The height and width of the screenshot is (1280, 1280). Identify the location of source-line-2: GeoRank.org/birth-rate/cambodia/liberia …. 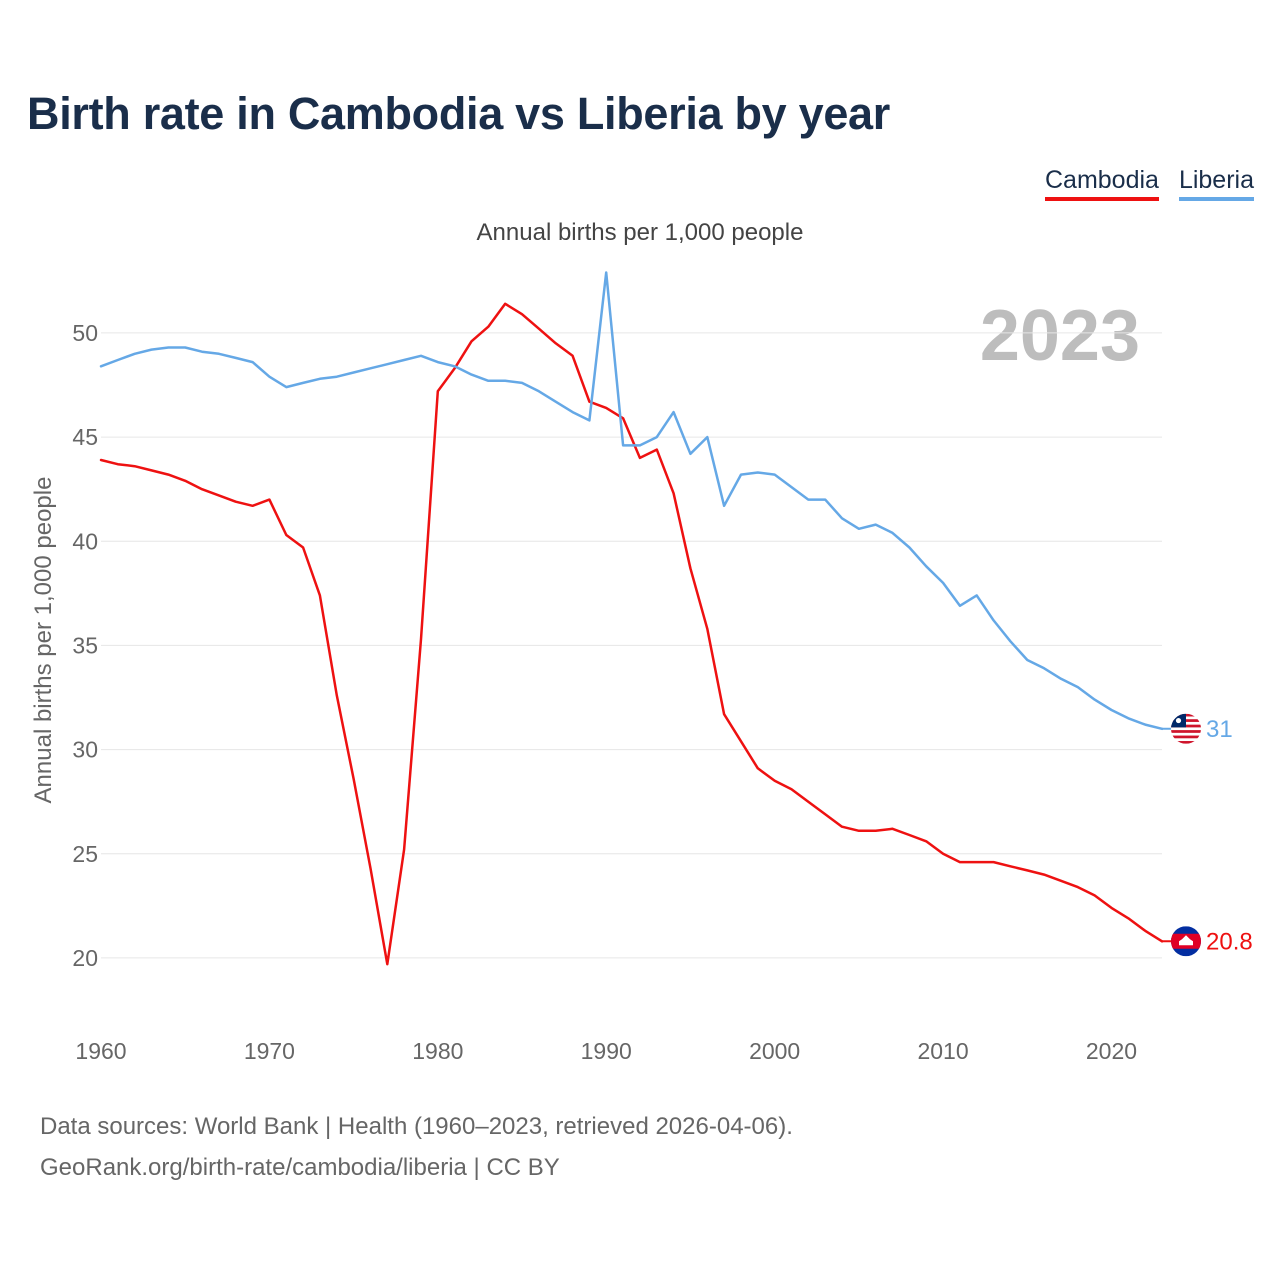
(300, 1167).